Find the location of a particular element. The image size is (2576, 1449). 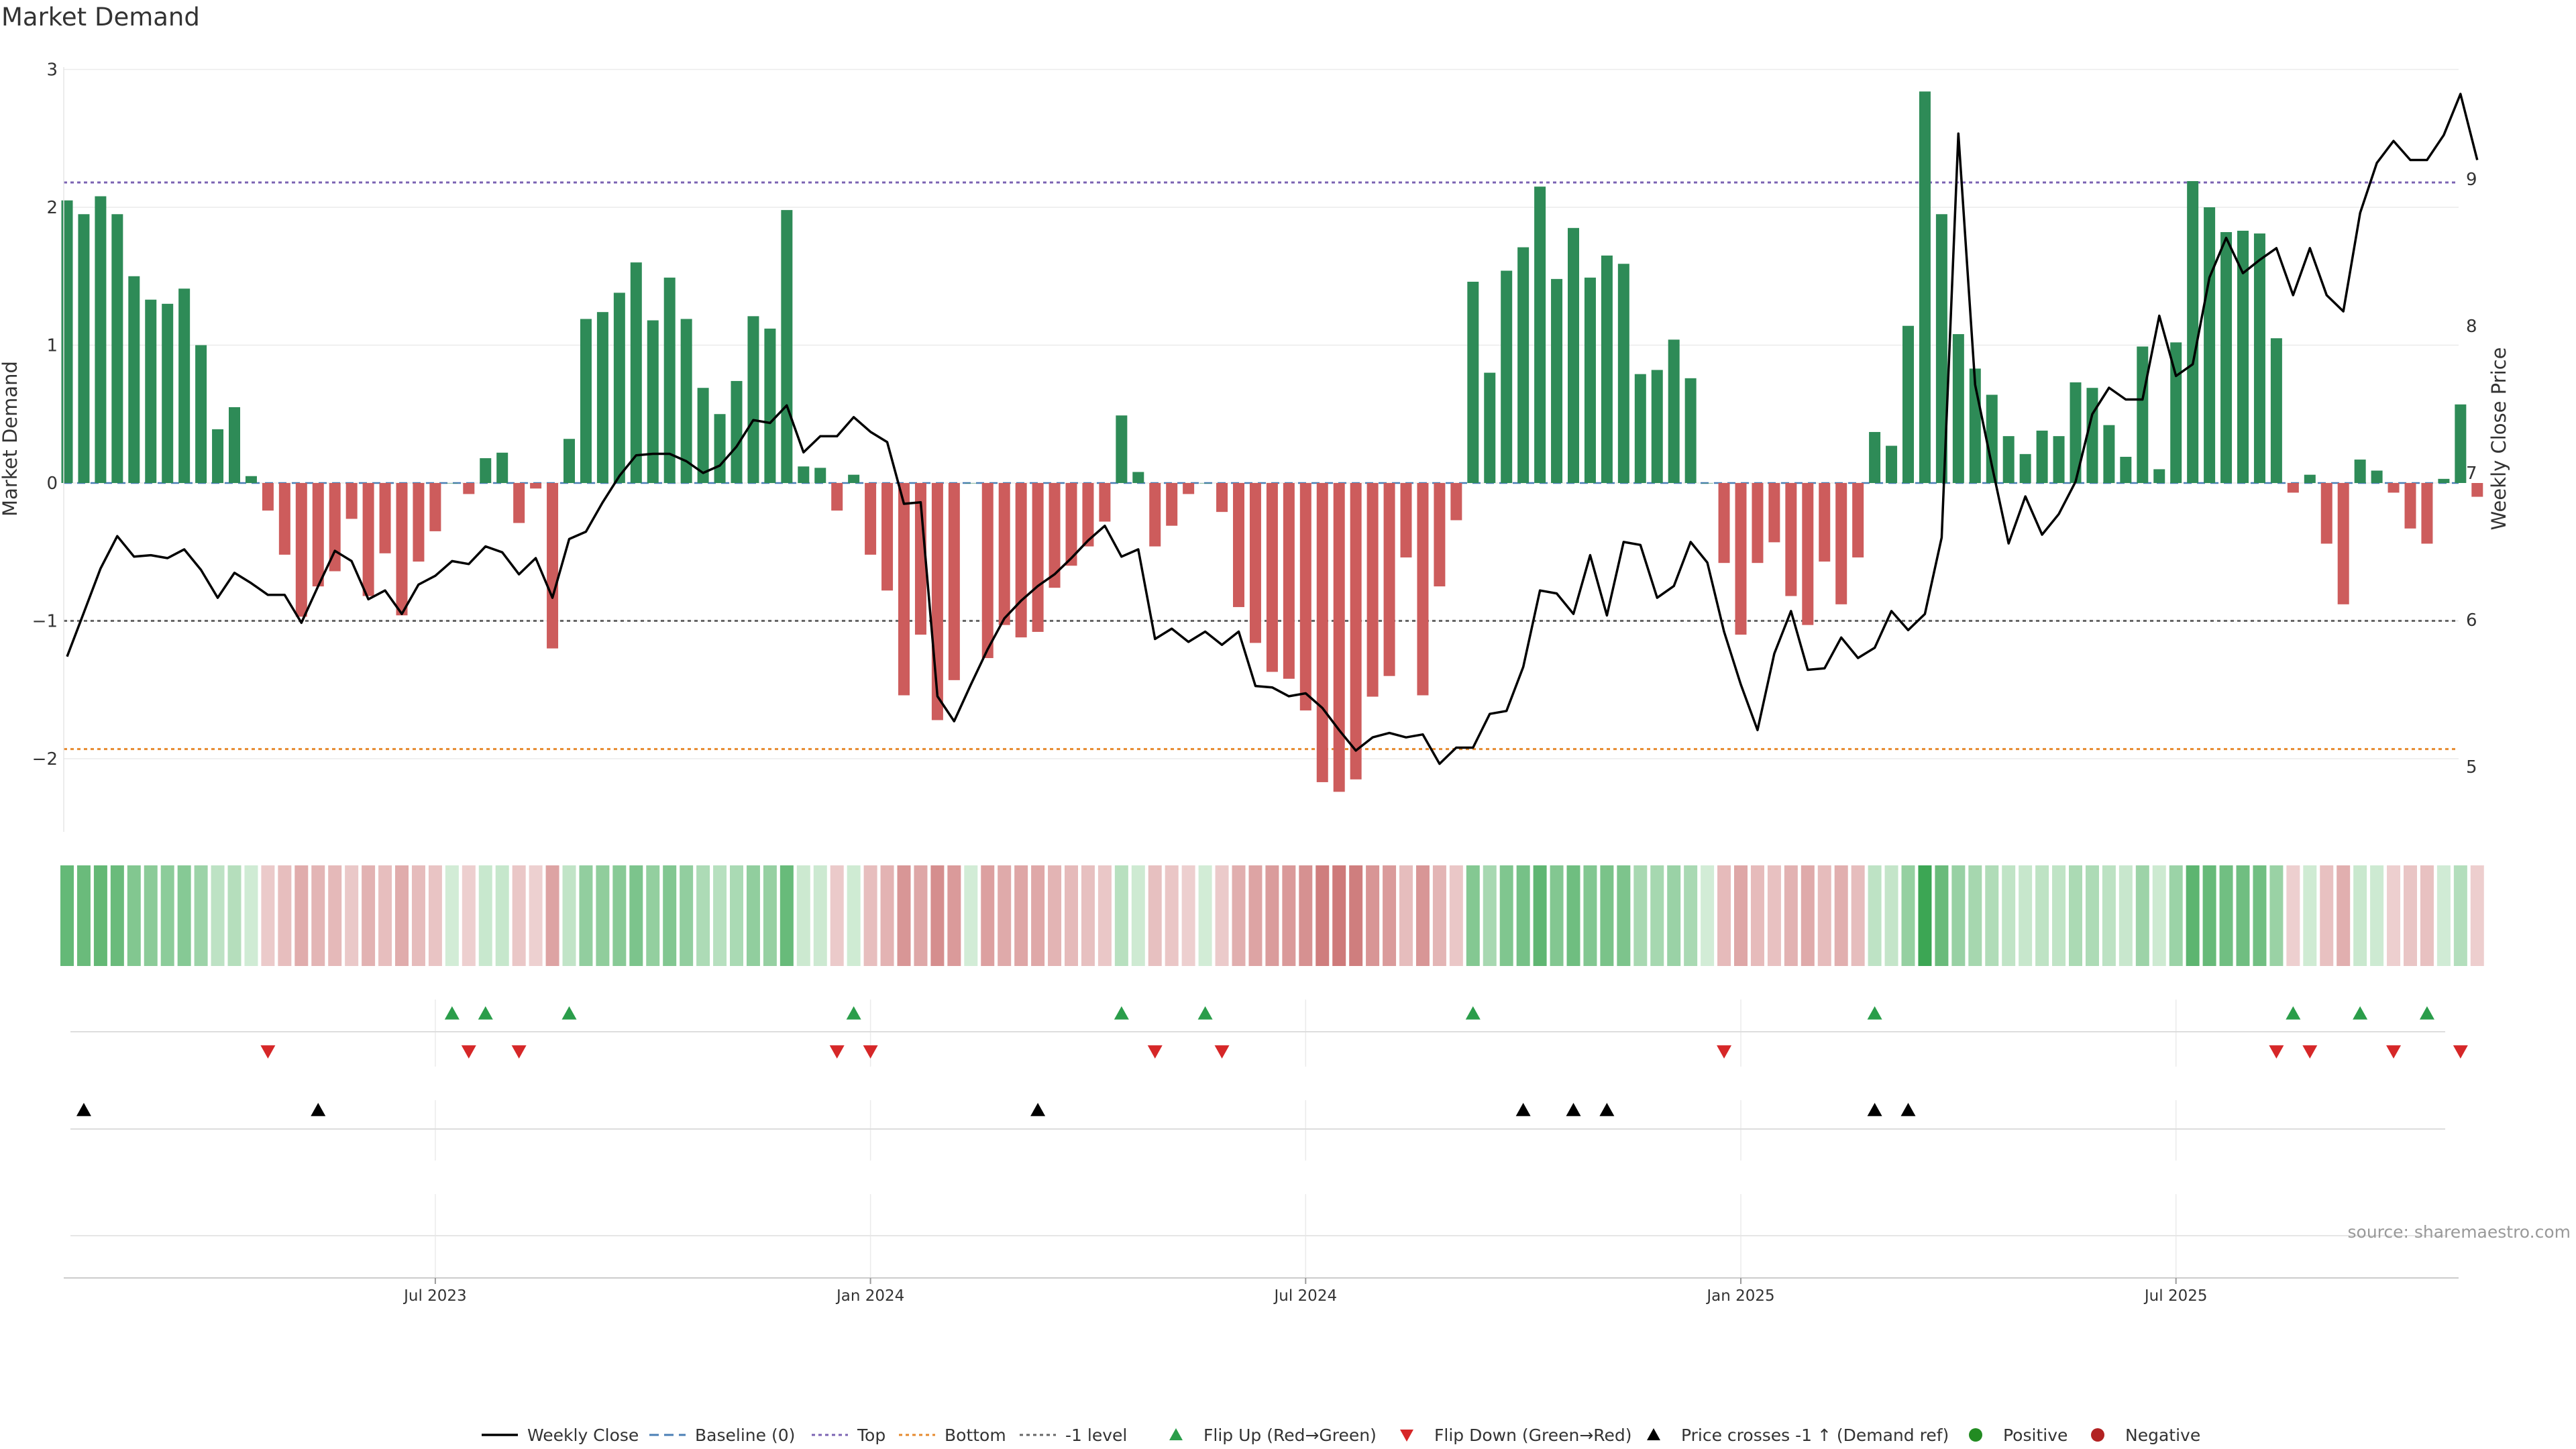

flip-down-marker is located at coordinates (1724, 1052).